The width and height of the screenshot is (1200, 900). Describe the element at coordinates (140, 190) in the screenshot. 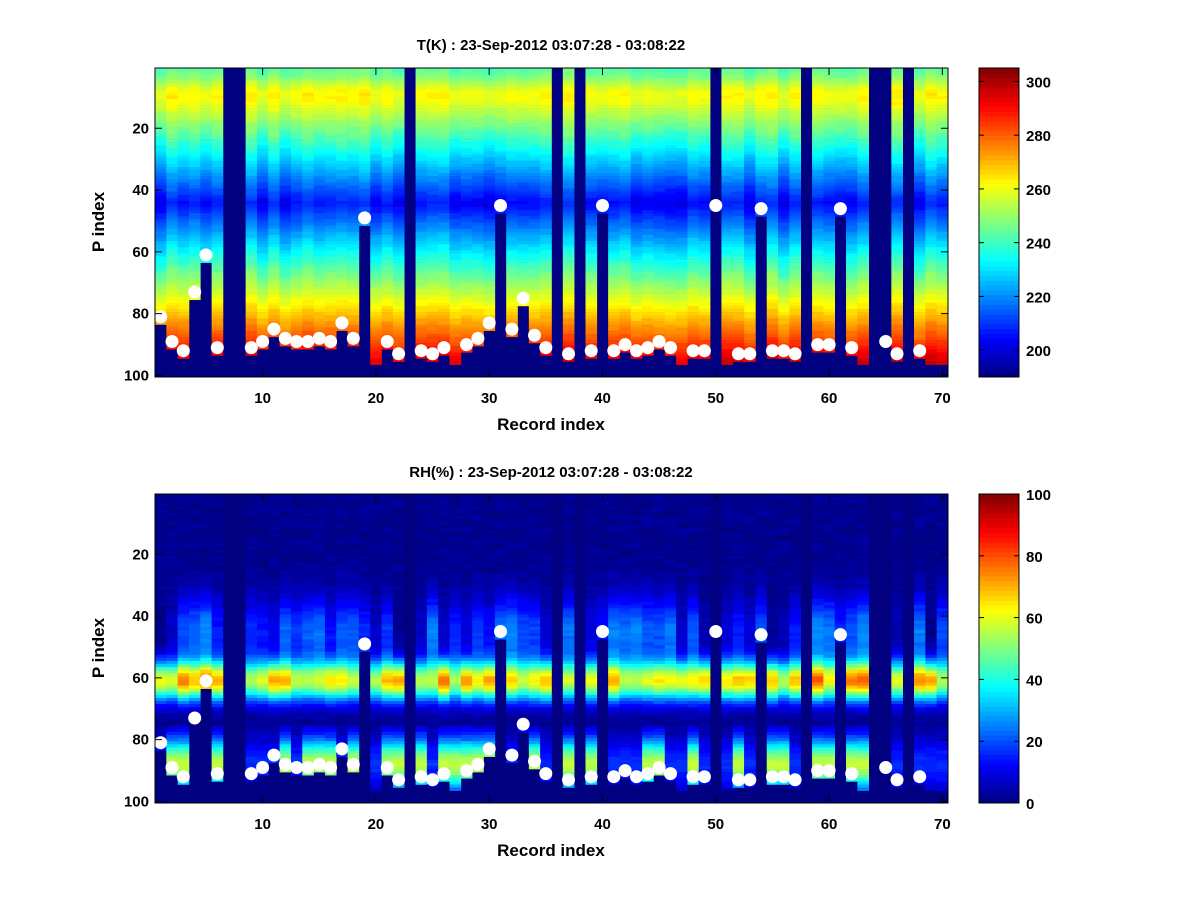

I see `y-tick-label: 40` at that location.